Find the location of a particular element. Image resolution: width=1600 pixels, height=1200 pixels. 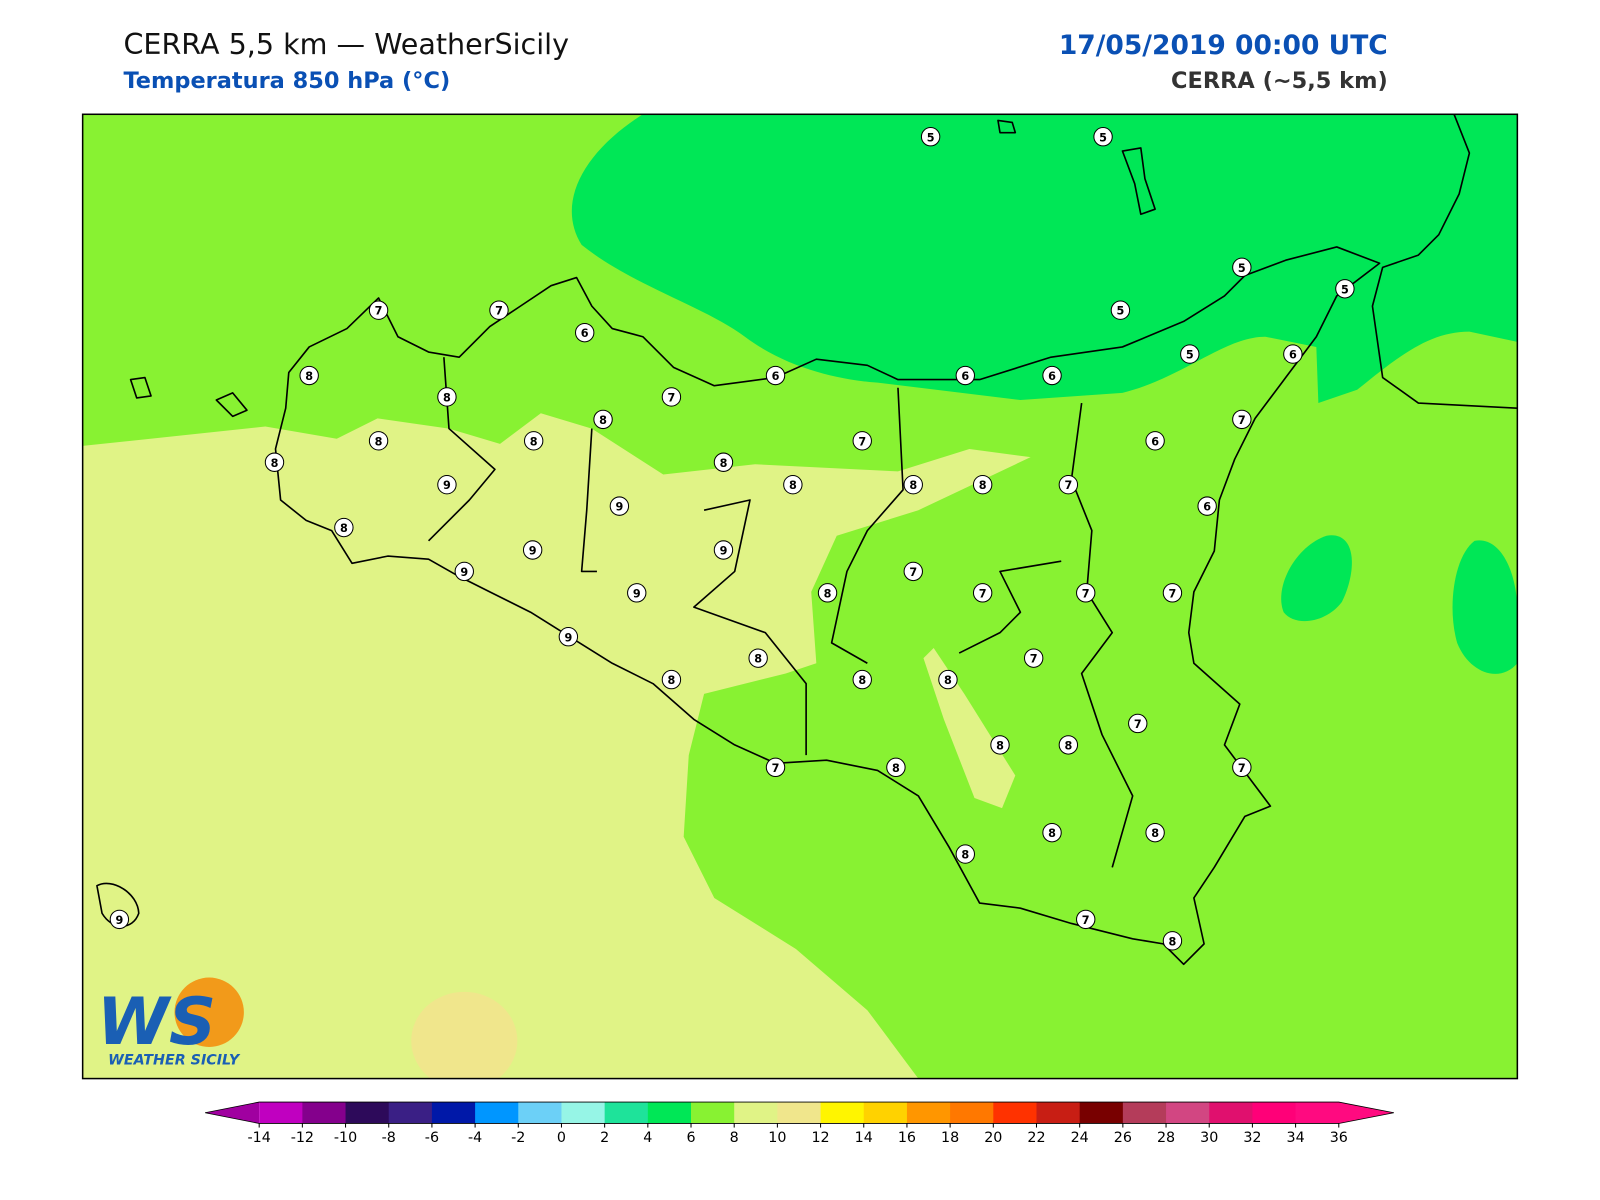

logo-name: WEATHER SICILY is located at coordinates (174, 1060).